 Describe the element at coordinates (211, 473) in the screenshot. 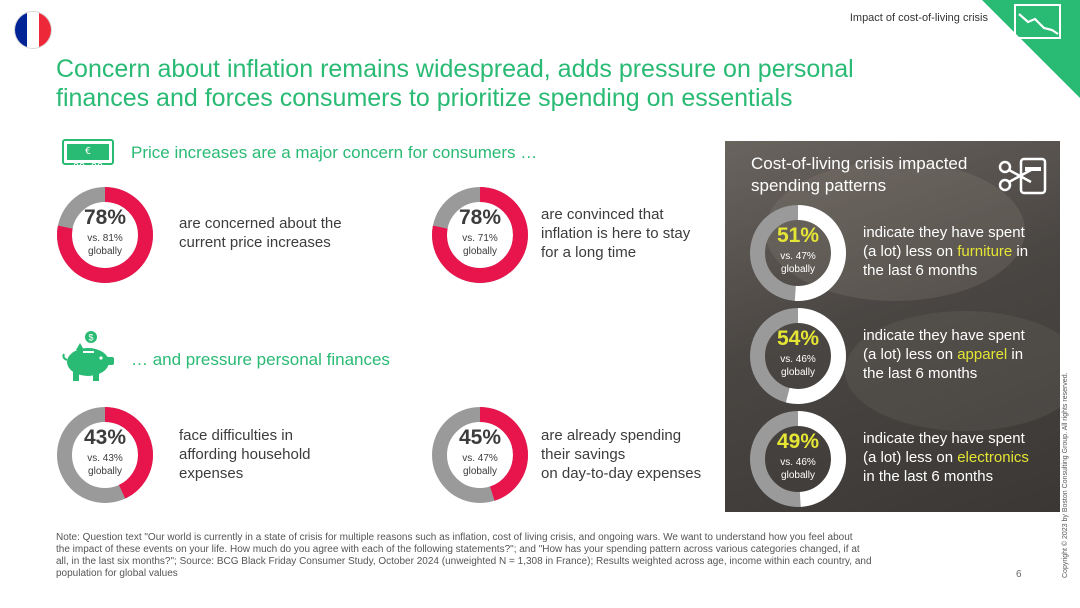

I see `stat-text-line: expenses` at that location.